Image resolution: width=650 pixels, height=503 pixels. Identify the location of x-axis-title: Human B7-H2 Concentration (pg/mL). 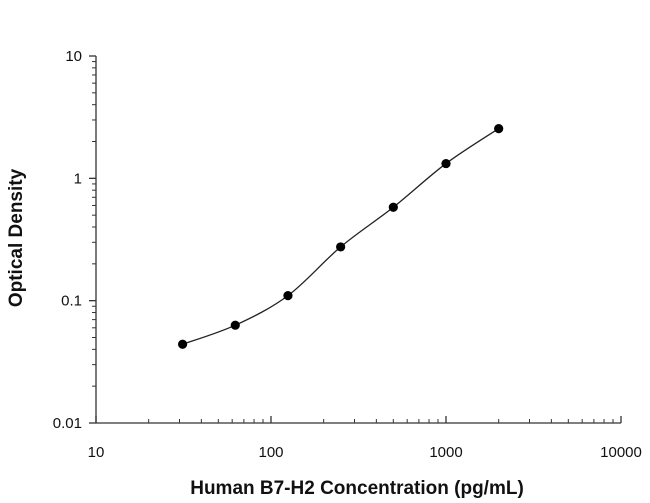
(357, 488).